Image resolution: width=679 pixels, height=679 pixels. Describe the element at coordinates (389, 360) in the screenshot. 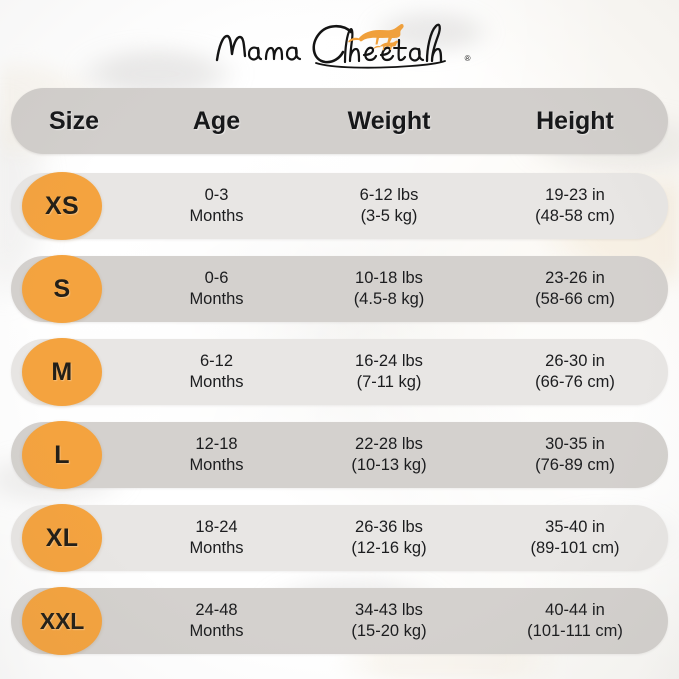

I see `weight-lbs: 16-24 lbs` at that location.